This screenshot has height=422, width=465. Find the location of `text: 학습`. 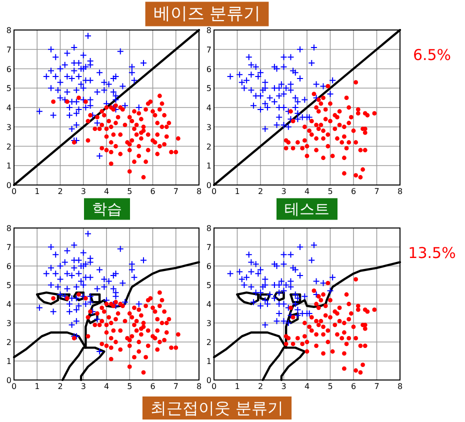

text: 학습 is located at coordinates (107, 209).